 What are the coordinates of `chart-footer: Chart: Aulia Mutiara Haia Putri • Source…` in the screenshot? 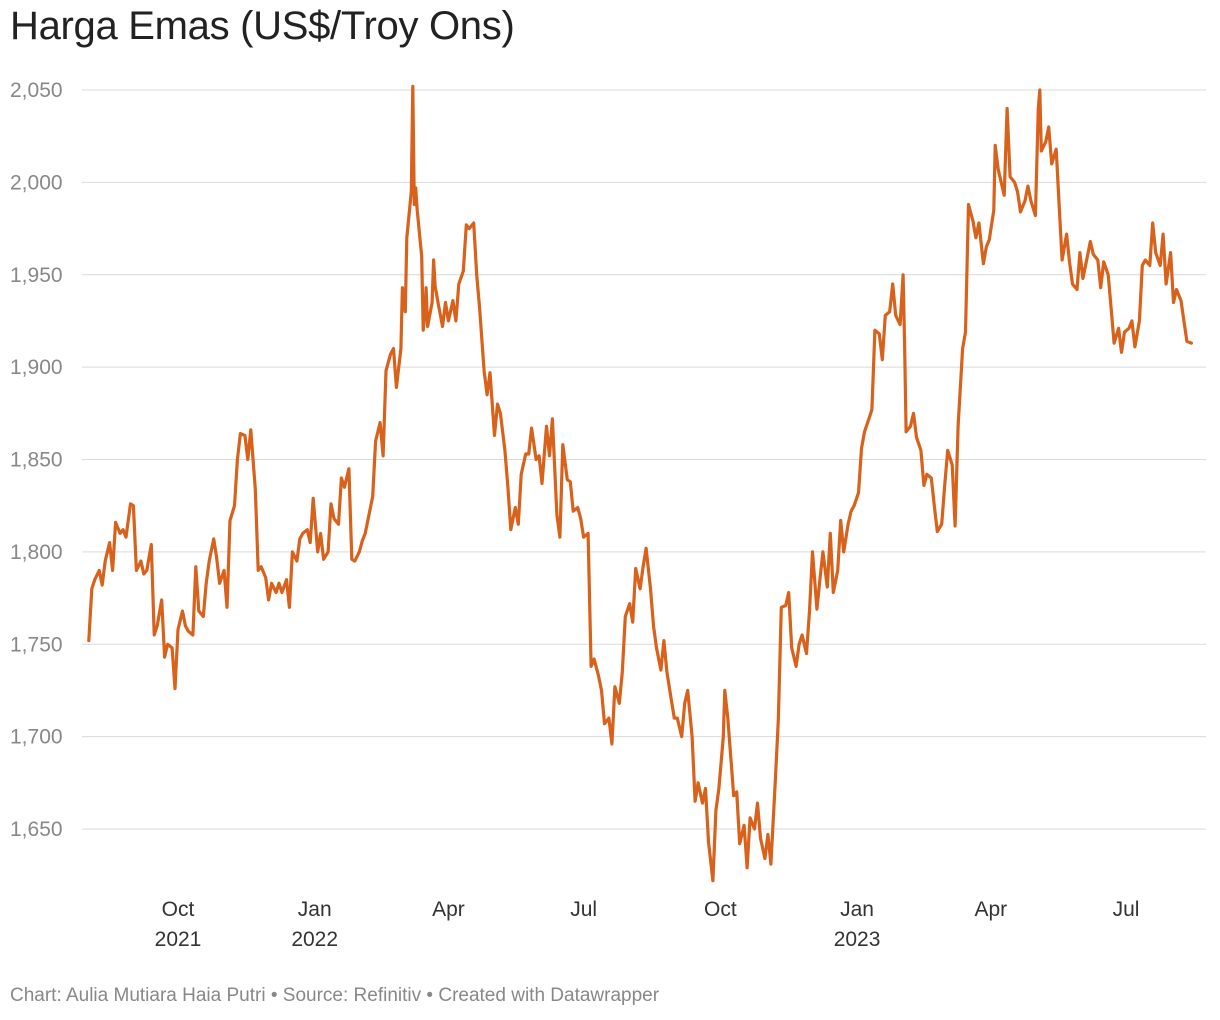 It's located at (334, 996).